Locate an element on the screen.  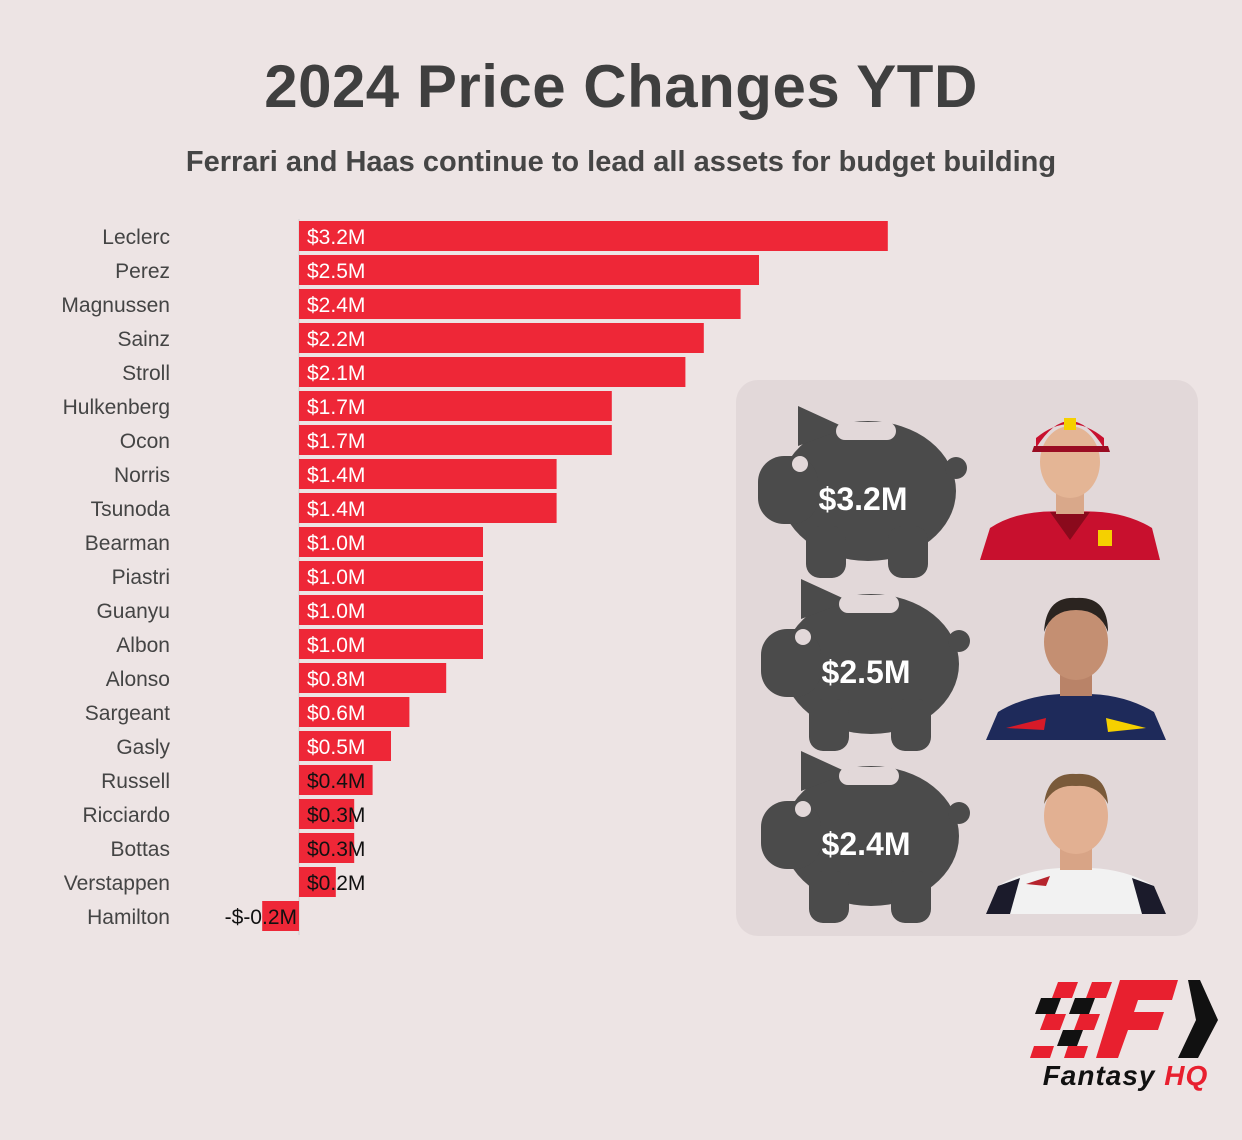
data-label: $2.2M is located at coordinates (336, 339).